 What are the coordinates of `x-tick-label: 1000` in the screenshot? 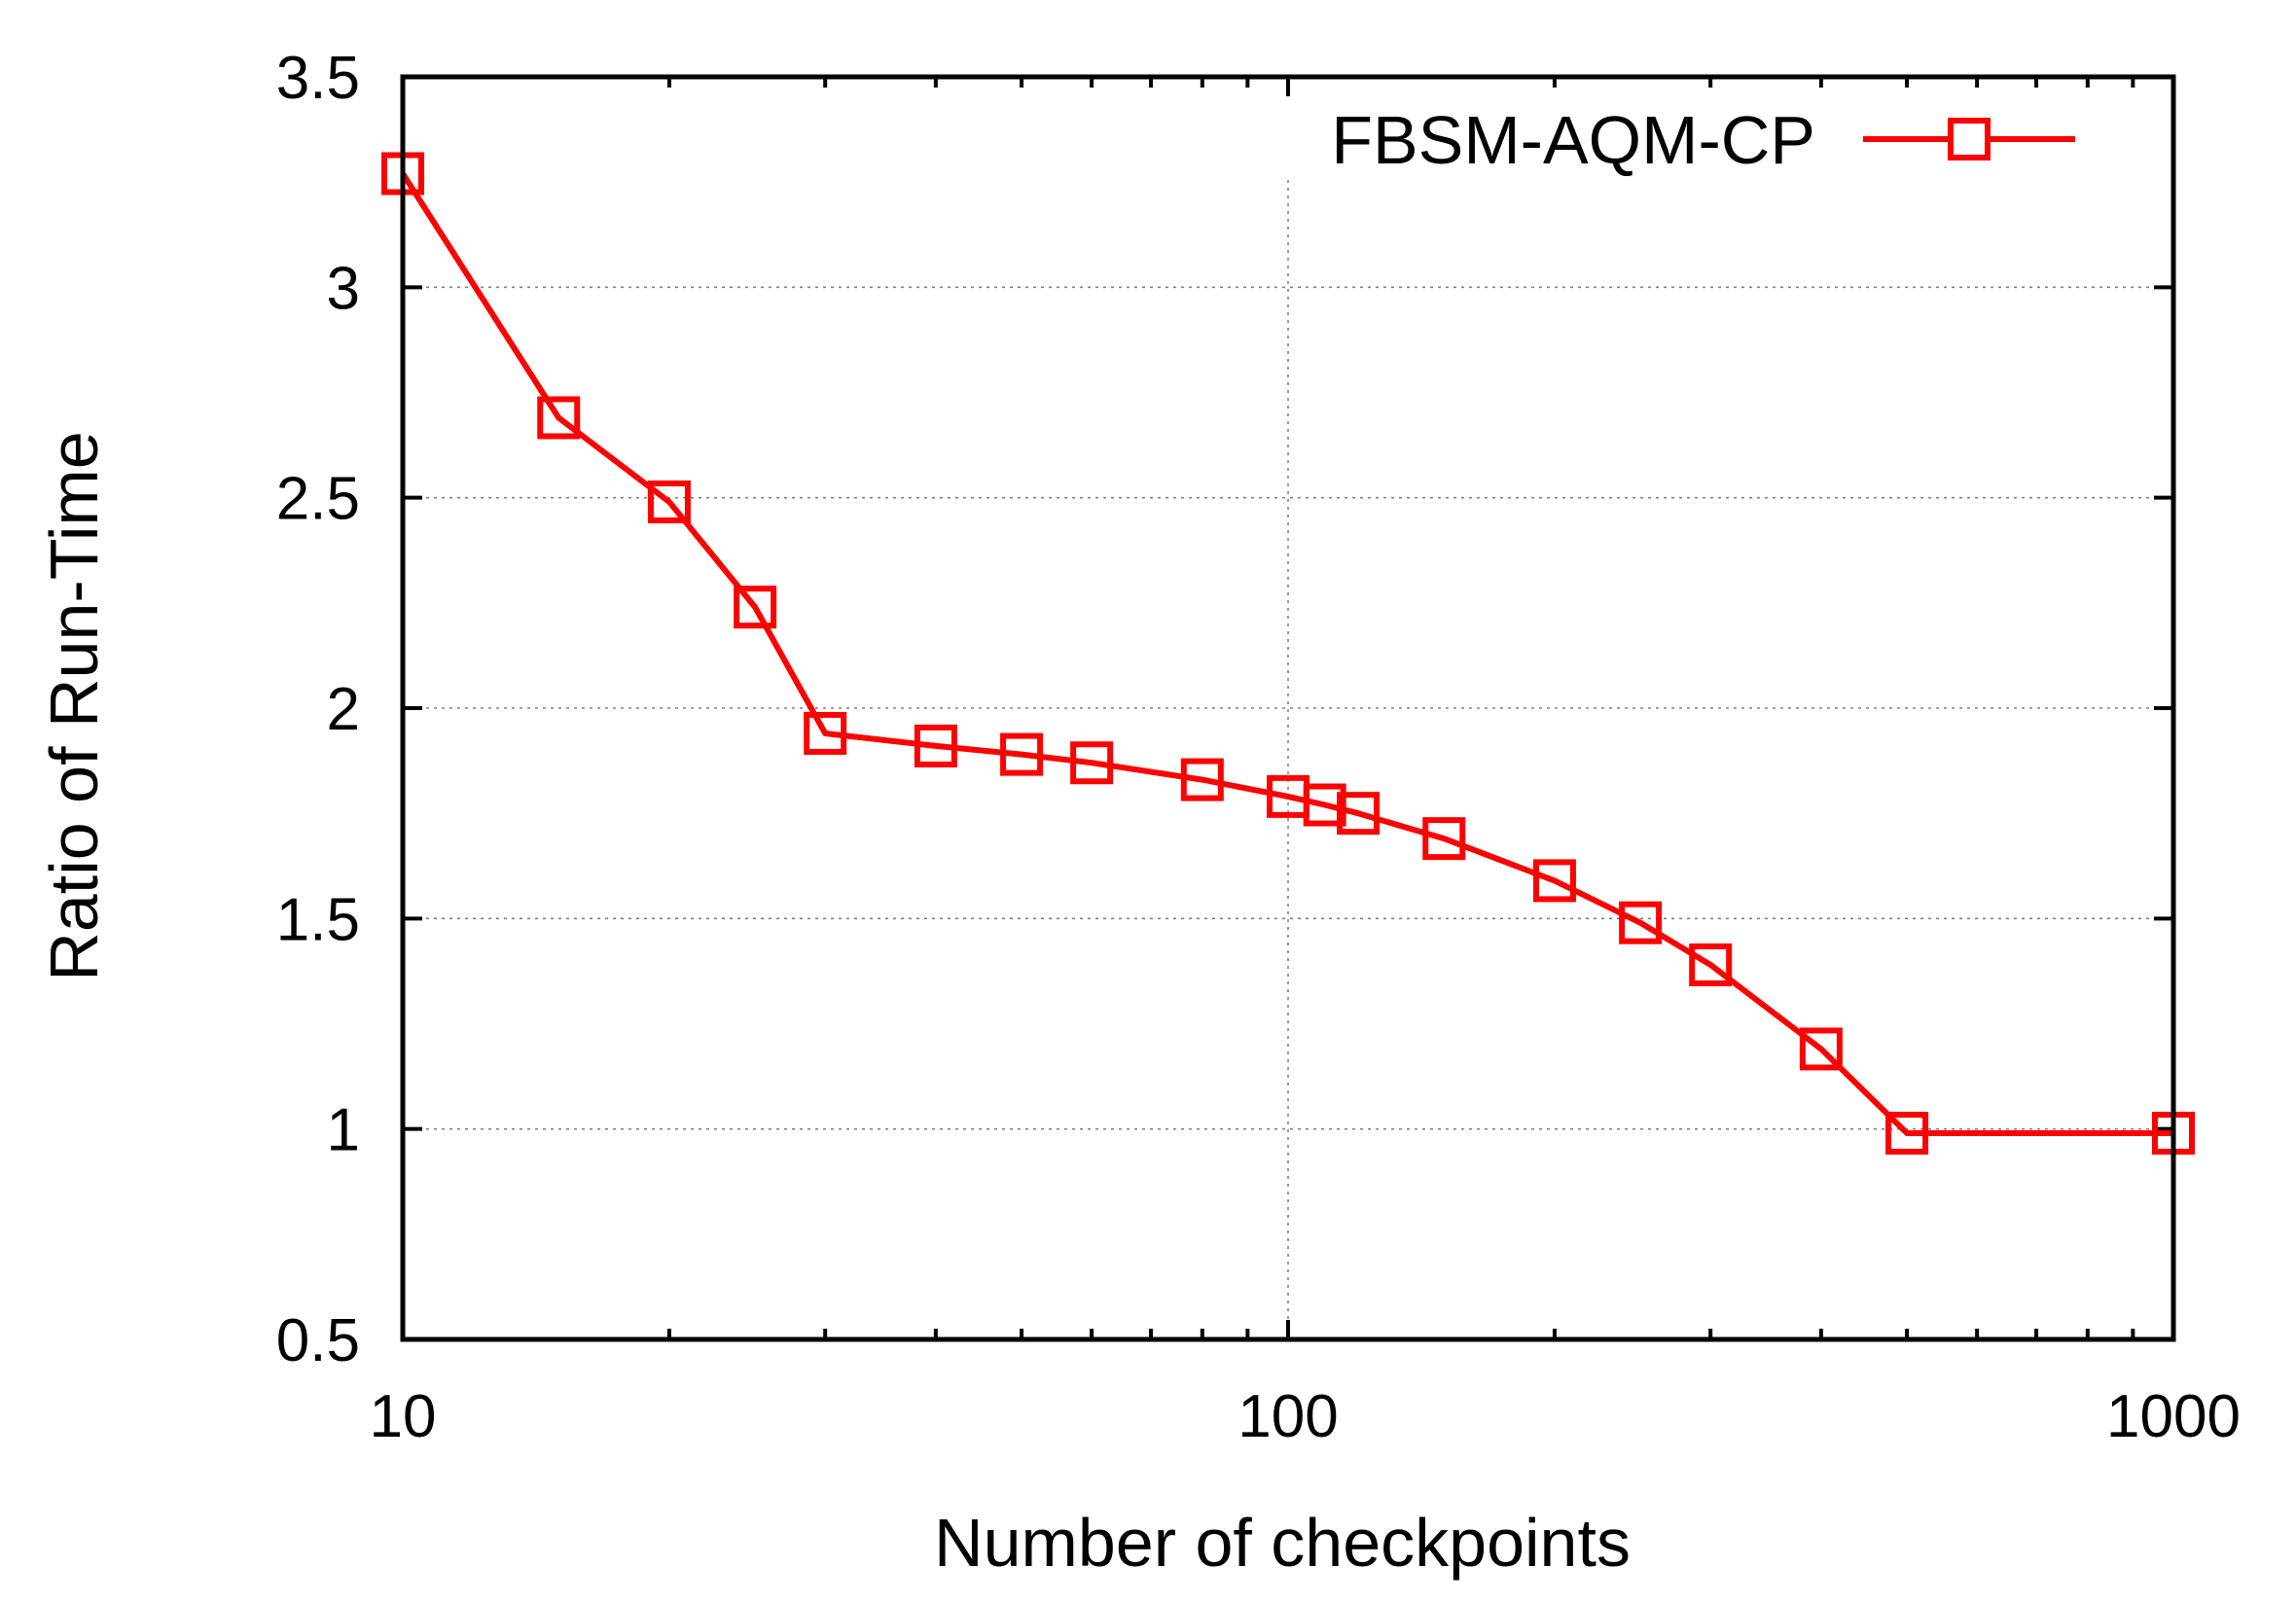 It's located at (2173, 1416).